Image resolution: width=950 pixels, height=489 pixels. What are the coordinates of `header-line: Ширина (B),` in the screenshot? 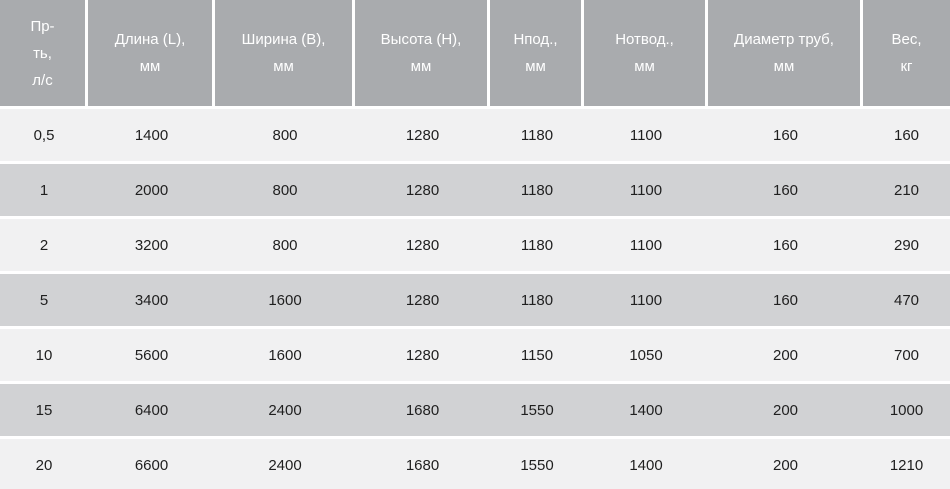 It's located at (283, 39).